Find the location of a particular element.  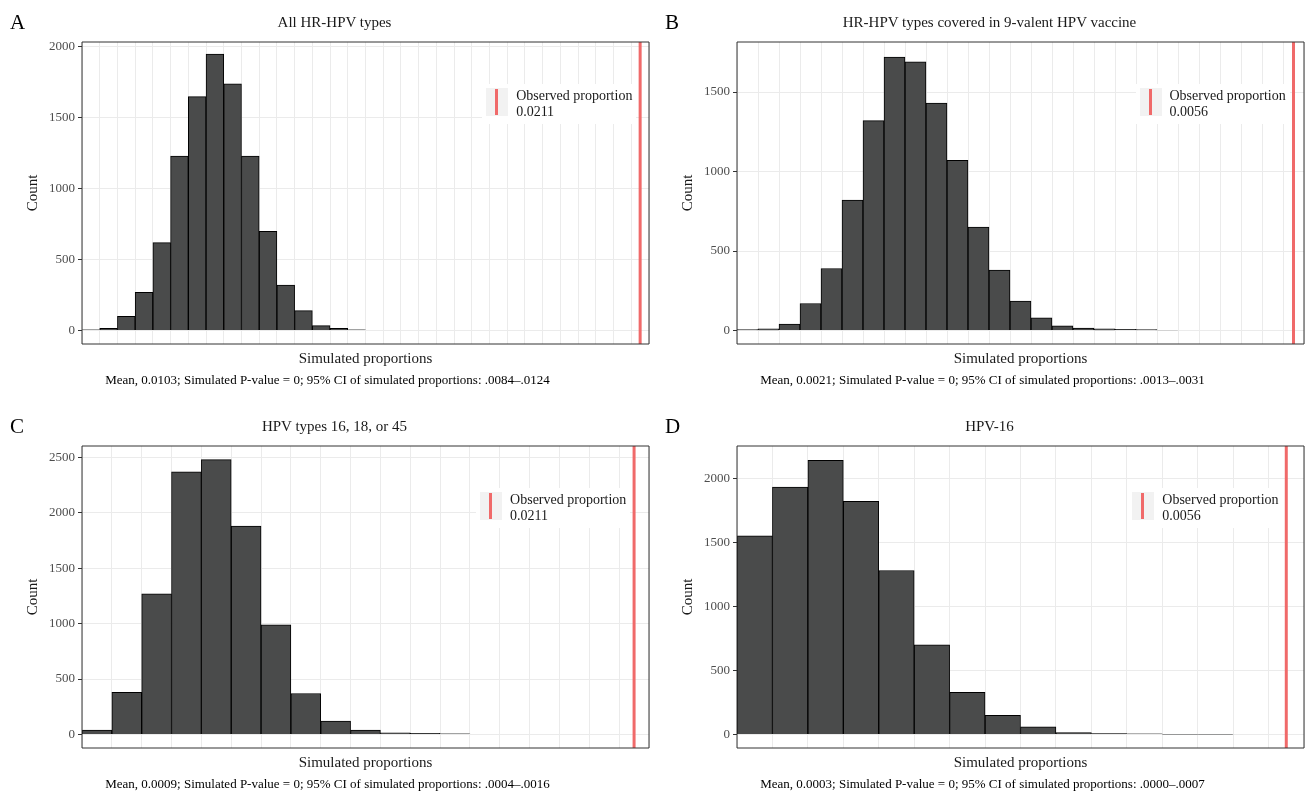

chart-title: HPV types 16, 18, or 45 is located at coordinates (334, 425).